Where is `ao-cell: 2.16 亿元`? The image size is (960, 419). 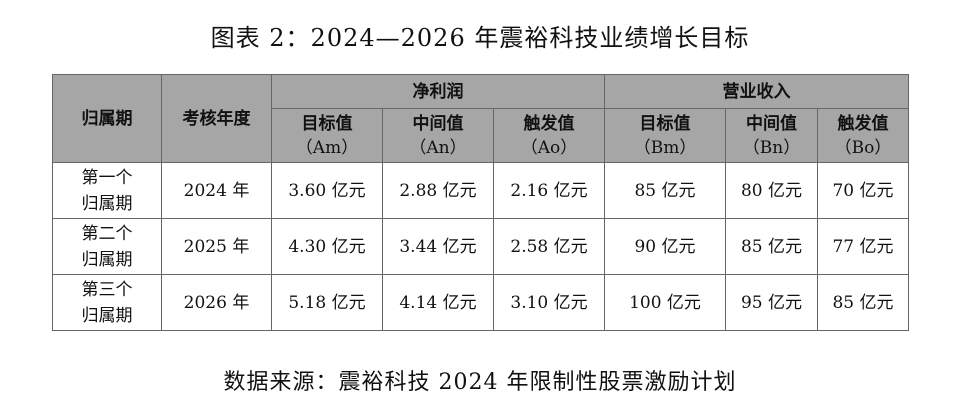 ao-cell: 2.16 亿元 is located at coordinates (549, 190).